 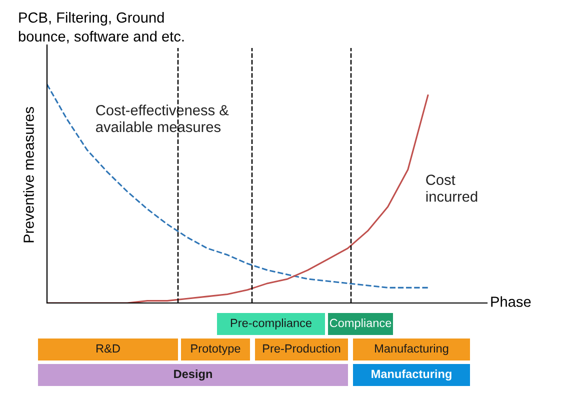 I want to click on text: Design, so click(x=193, y=375).